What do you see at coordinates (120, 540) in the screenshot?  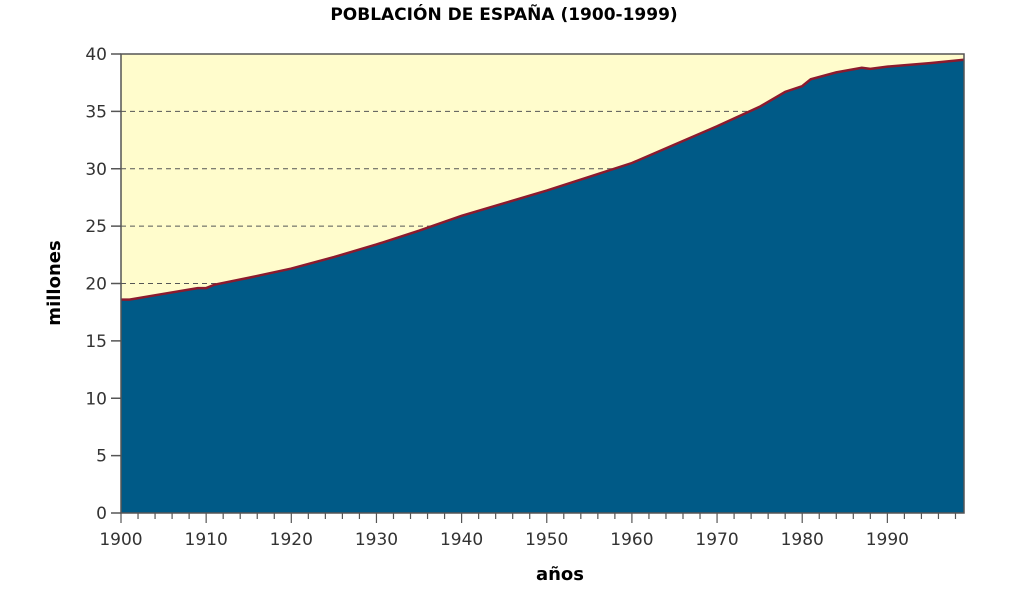 I see `x-tick-label: 1900` at bounding box center [120, 540].